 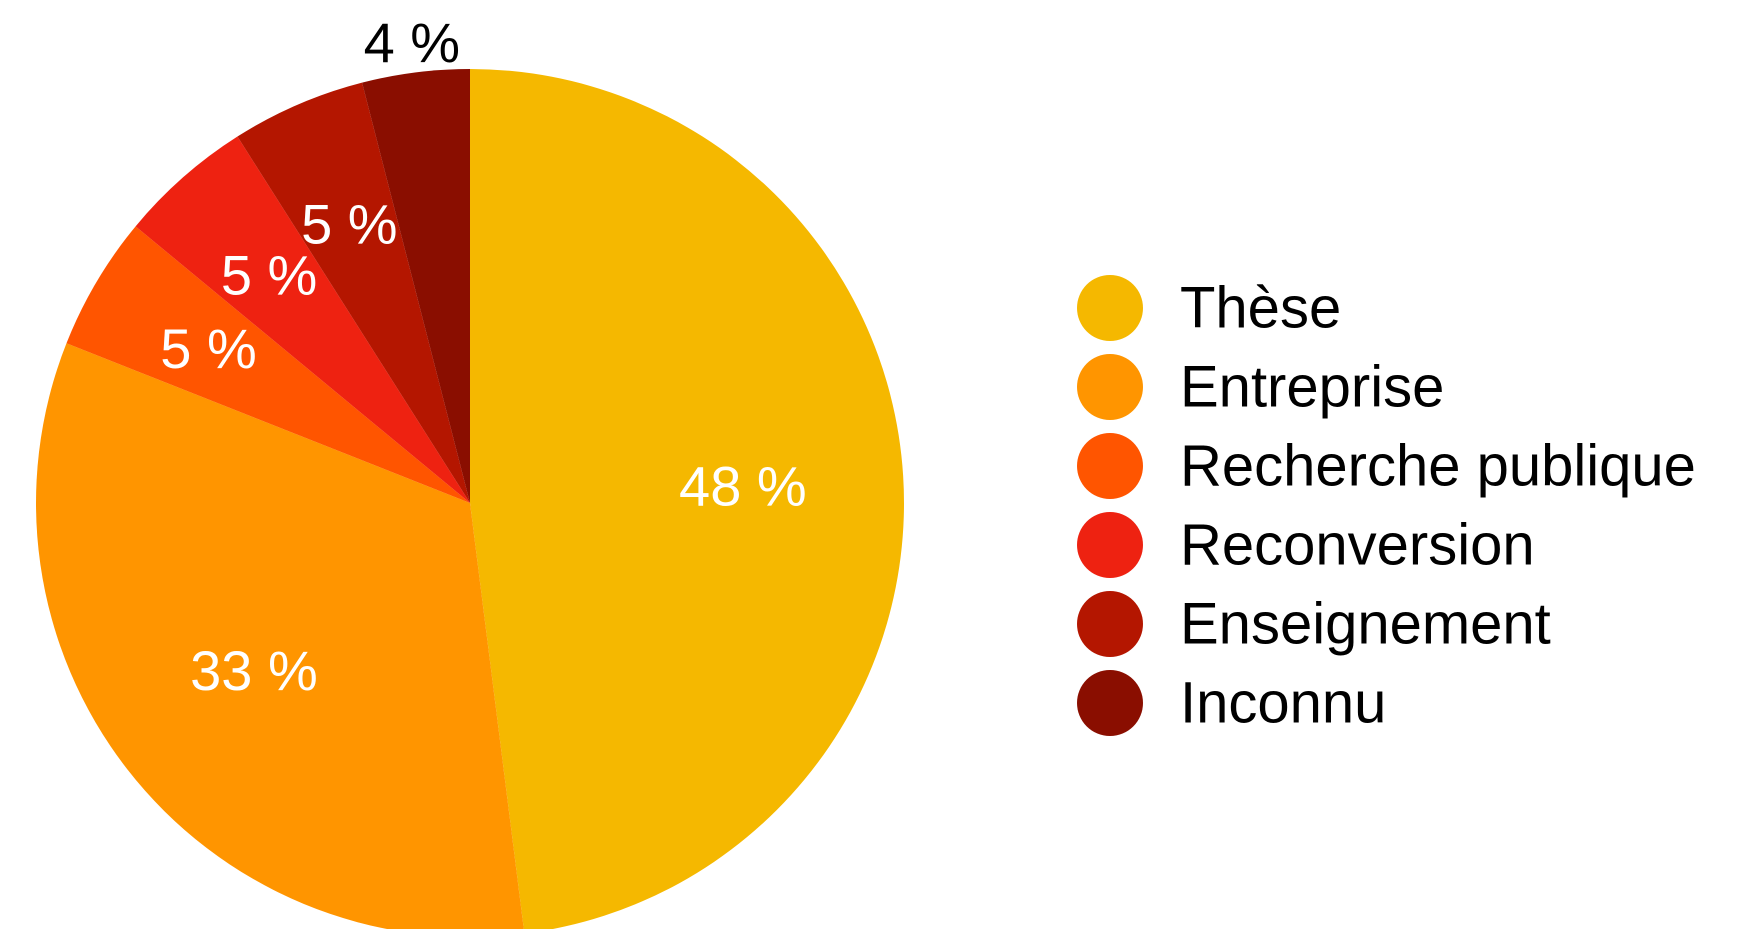 I want to click on legend-label-5: Inconnu, so click(x=1283, y=703).